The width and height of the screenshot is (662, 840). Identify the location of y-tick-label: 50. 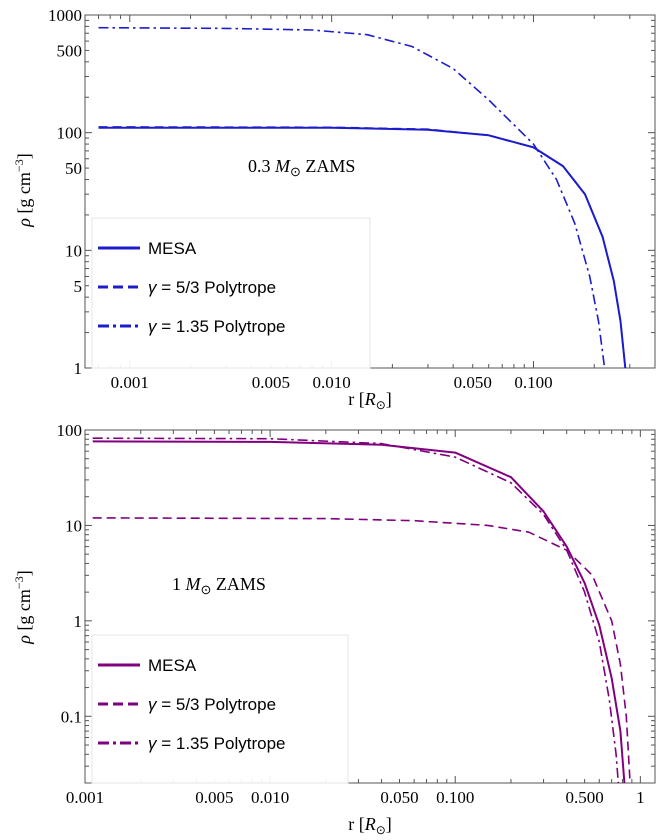
(73, 168).